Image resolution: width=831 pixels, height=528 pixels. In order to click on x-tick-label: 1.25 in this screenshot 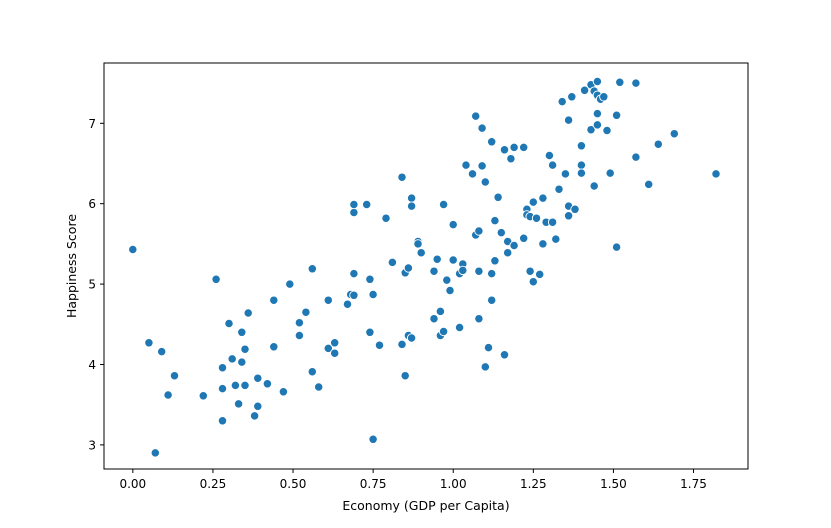, I will do `click(533, 484)`.